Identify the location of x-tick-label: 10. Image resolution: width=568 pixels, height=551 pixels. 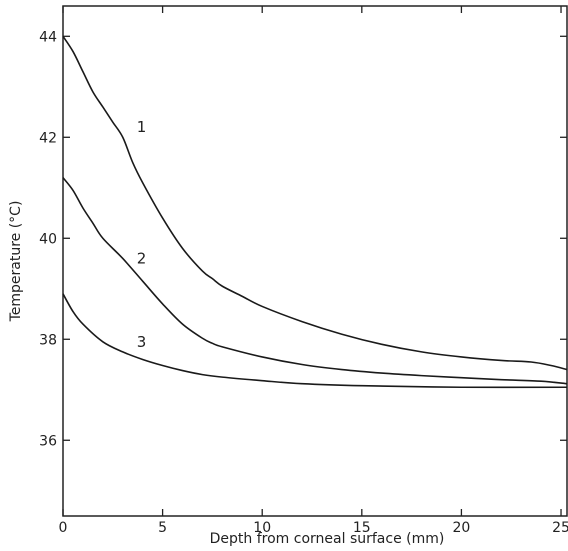
(262, 528).